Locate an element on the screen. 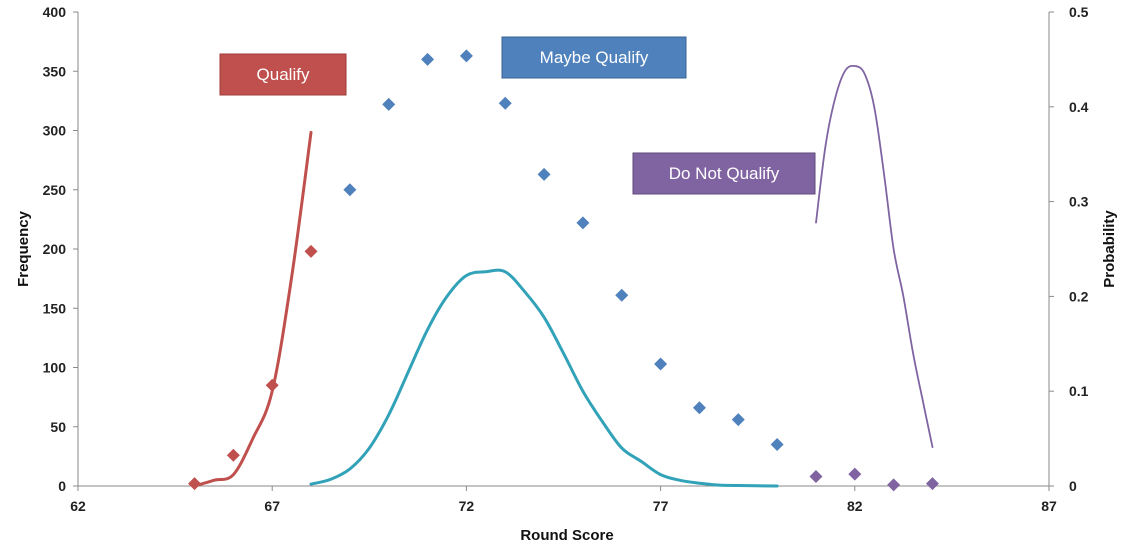 The image size is (1129, 552). annotation-qualify-label: Qualify is located at coordinates (283, 74).